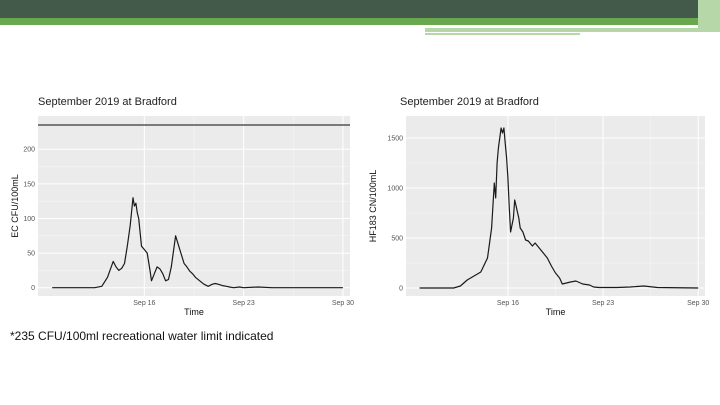 This screenshot has width=720, height=405. I want to click on chart-1-title: September 2019 at Bradford, so click(107, 102).